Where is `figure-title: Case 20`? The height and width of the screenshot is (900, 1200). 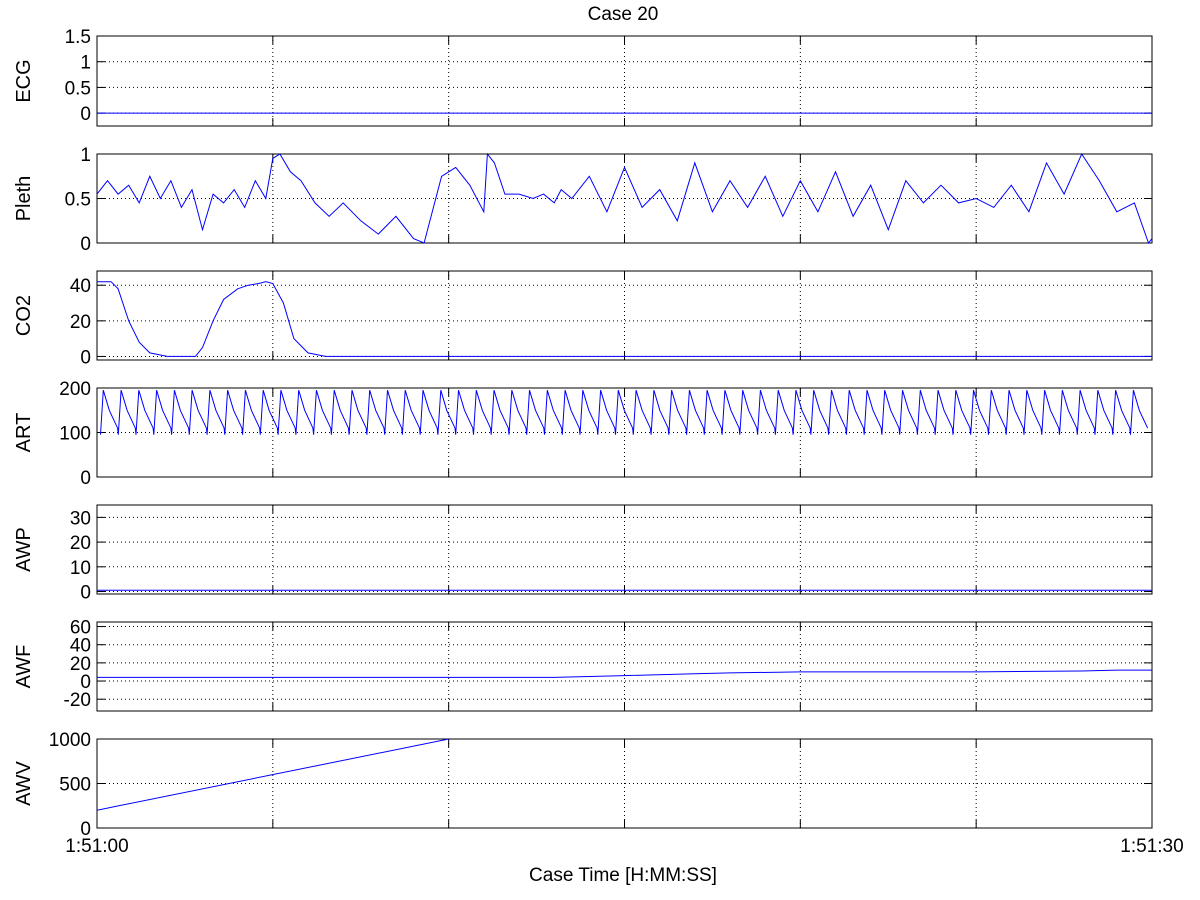
figure-title: Case 20 is located at coordinates (623, 14).